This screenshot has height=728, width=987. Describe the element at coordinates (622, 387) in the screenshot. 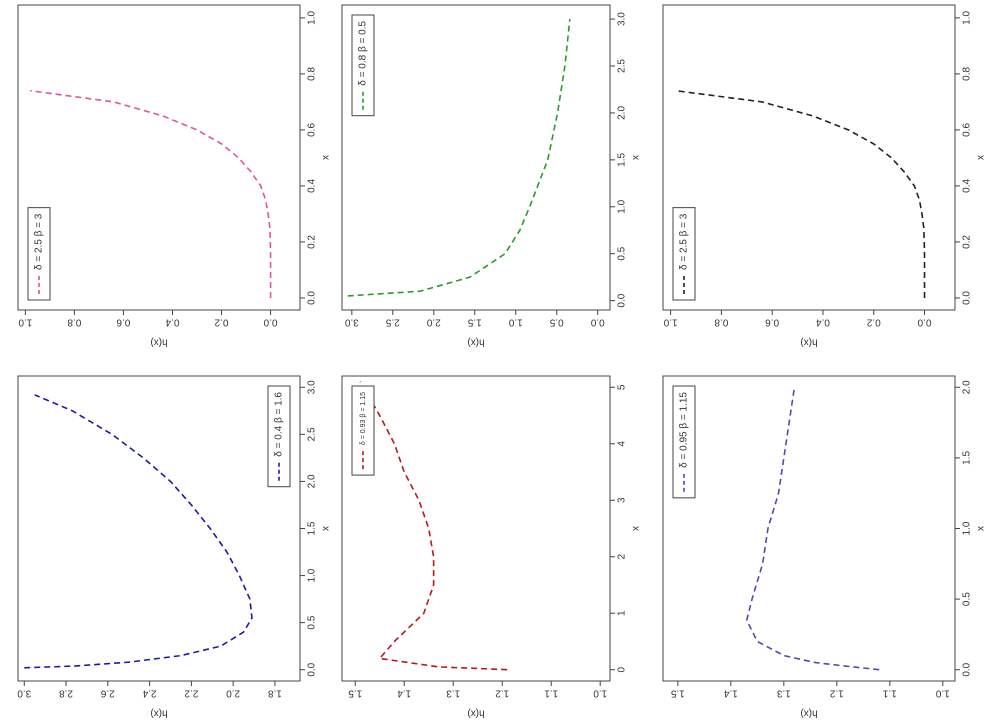

I see `x-tick-label: 5` at that location.